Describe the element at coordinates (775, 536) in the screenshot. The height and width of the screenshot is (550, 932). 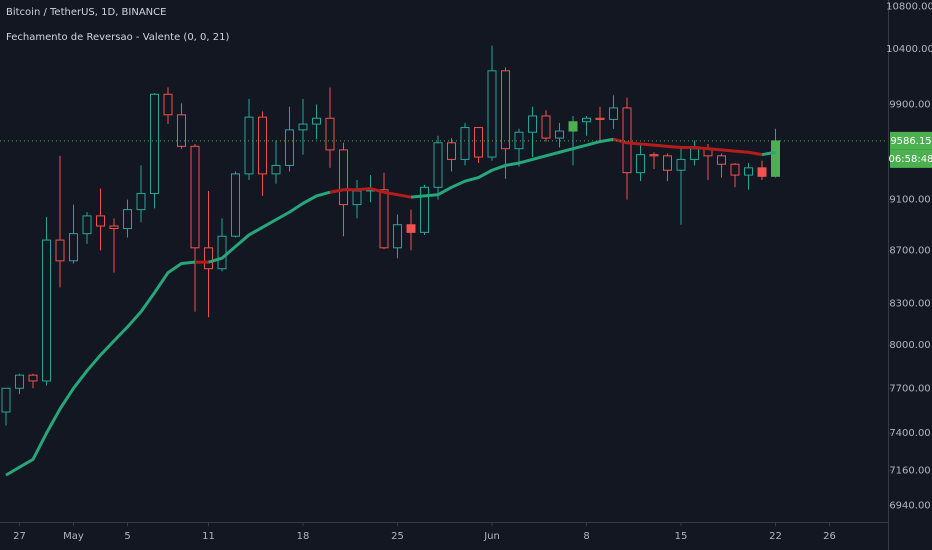
I see `x-tick-label: 22` at that location.